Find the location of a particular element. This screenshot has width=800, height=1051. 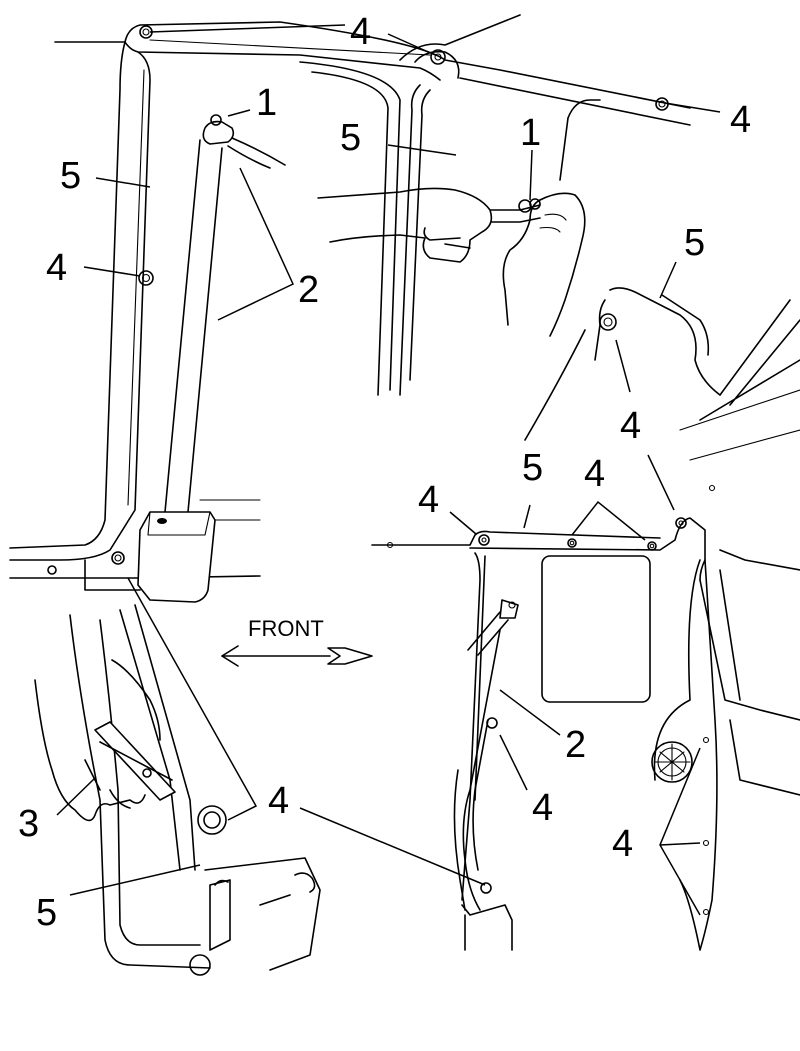

front-label: FRONT is located at coordinates (286, 628).